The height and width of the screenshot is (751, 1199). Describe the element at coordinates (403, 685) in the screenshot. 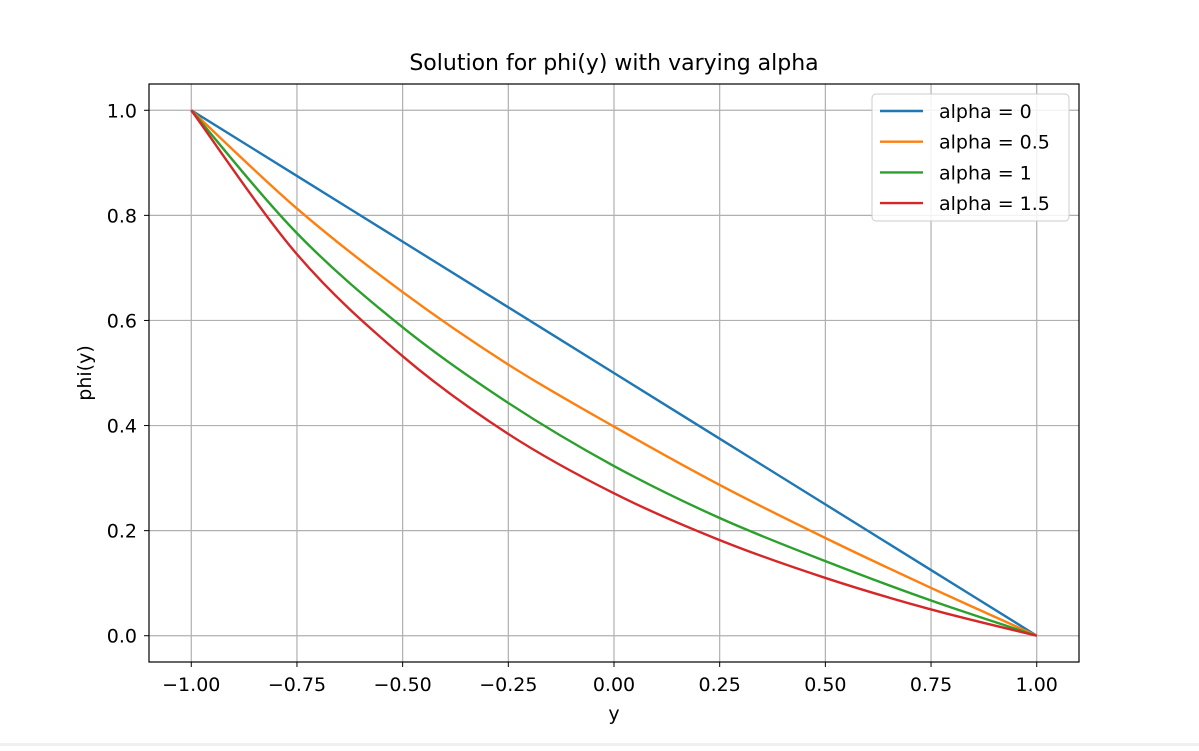

I see `x-tick-label: −0.50` at that location.